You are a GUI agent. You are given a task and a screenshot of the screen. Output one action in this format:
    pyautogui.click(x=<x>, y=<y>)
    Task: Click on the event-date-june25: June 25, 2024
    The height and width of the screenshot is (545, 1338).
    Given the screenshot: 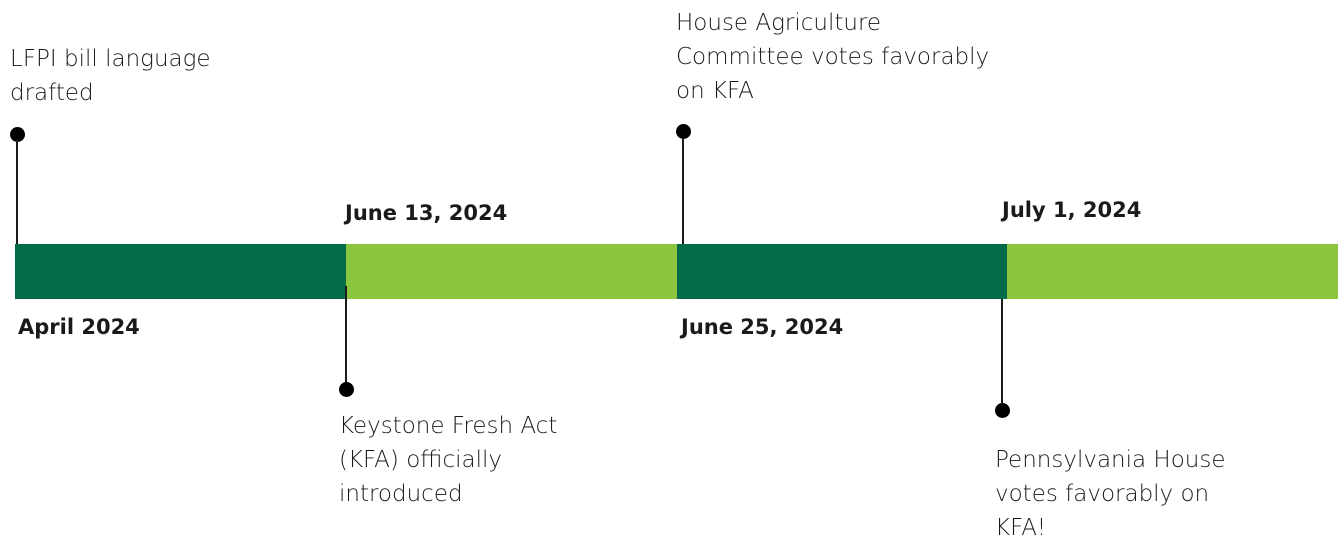 What is the action you would take?
    pyautogui.click(x=762, y=327)
    